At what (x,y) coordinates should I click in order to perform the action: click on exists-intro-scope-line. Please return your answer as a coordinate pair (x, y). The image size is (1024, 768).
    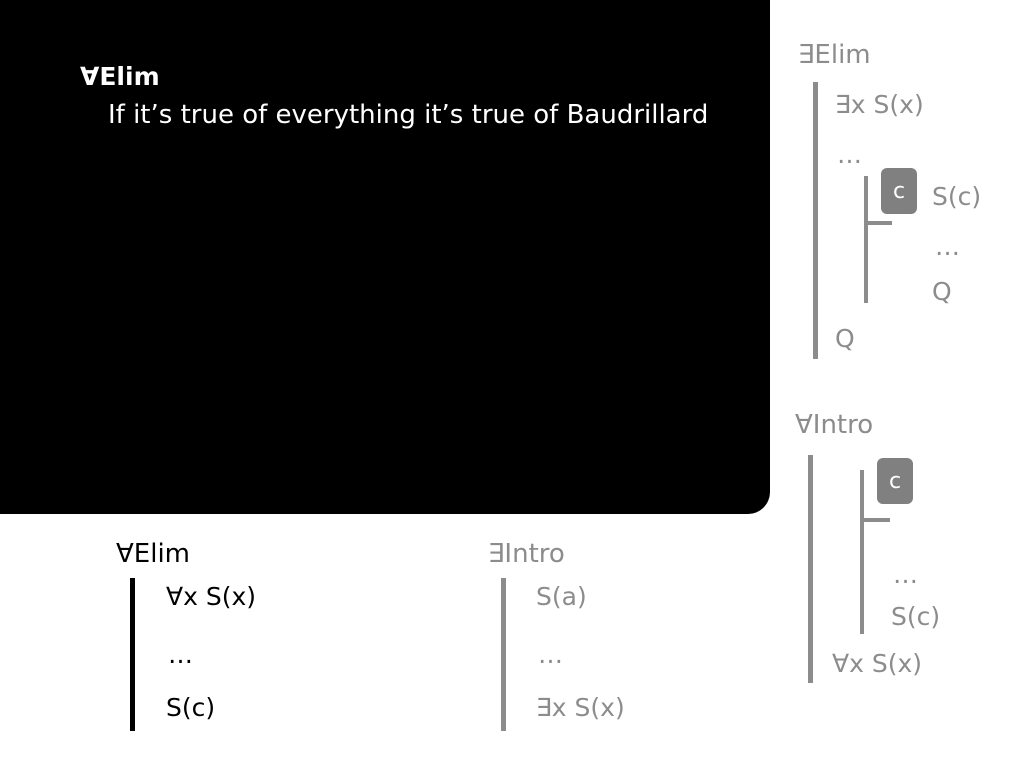
    Looking at the image, I should click on (503, 654).